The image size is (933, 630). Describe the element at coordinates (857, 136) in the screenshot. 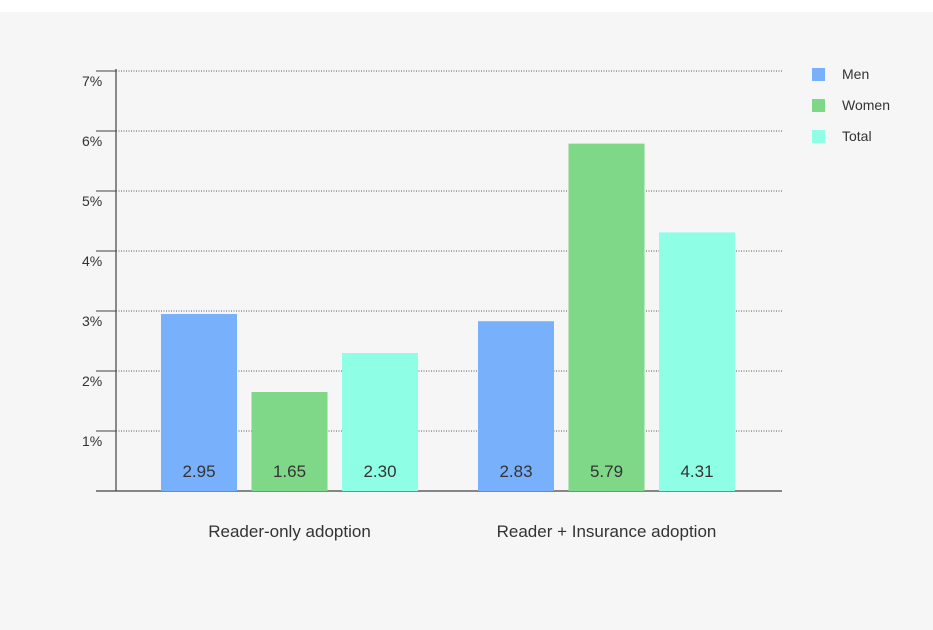

I see `legend-label: Total` at that location.